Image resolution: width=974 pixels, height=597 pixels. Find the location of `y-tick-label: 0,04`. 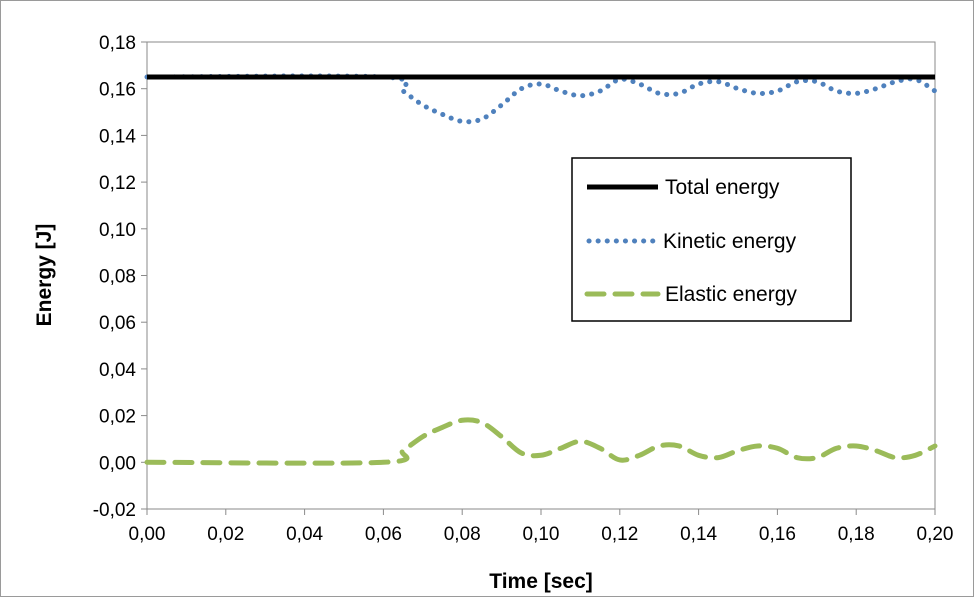

y-tick-label: 0,04 is located at coordinates (117, 370).